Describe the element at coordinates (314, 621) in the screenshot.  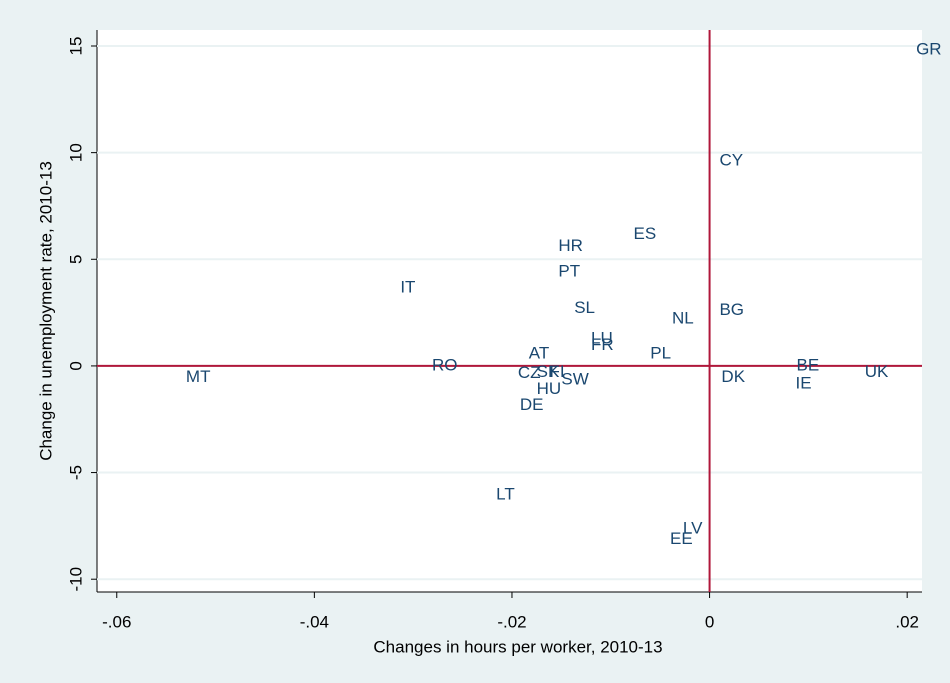
I see `x-tick-label: -.04` at that location.